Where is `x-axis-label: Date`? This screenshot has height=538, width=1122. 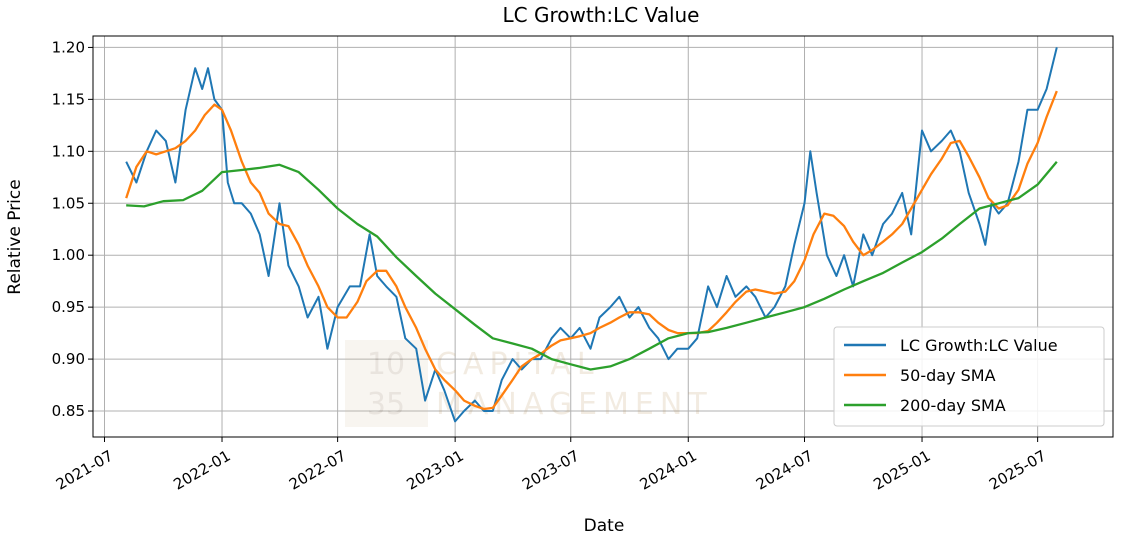
x-axis-label: Date is located at coordinates (604, 526).